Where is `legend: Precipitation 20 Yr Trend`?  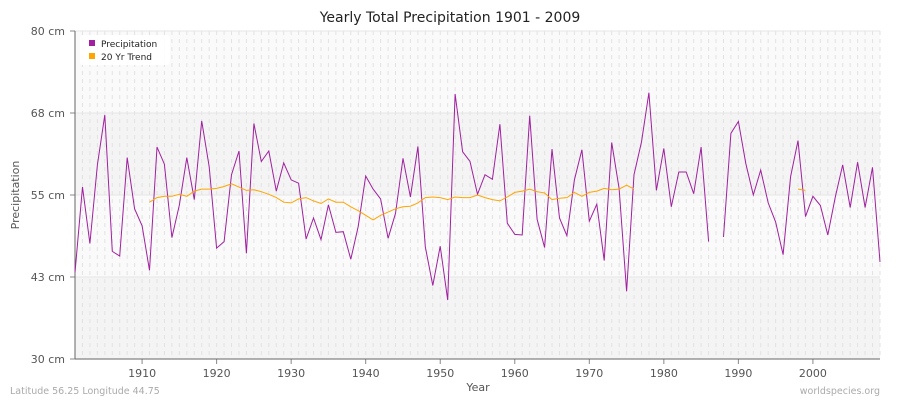 legend: Precipitation 20 Yr Trend is located at coordinates (125, 50).